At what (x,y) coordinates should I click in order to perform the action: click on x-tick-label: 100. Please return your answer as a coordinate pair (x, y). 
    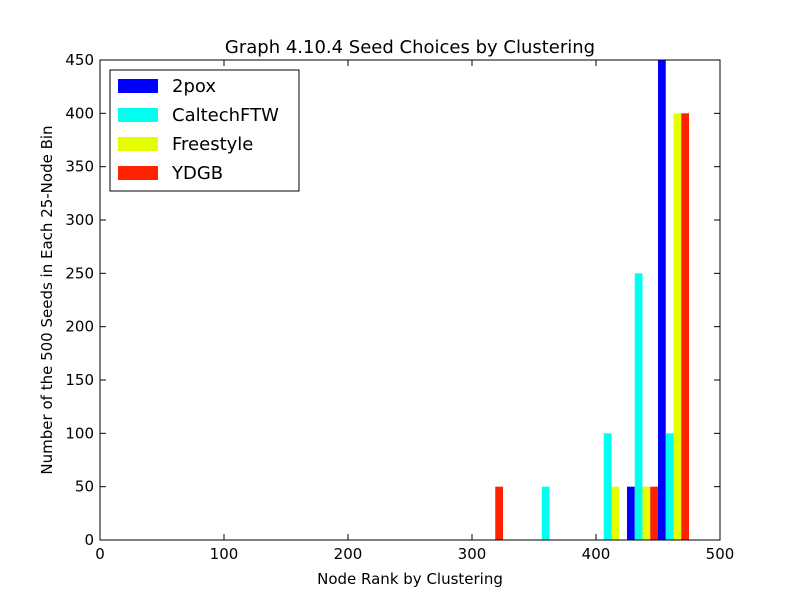
    Looking at the image, I should click on (224, 554).